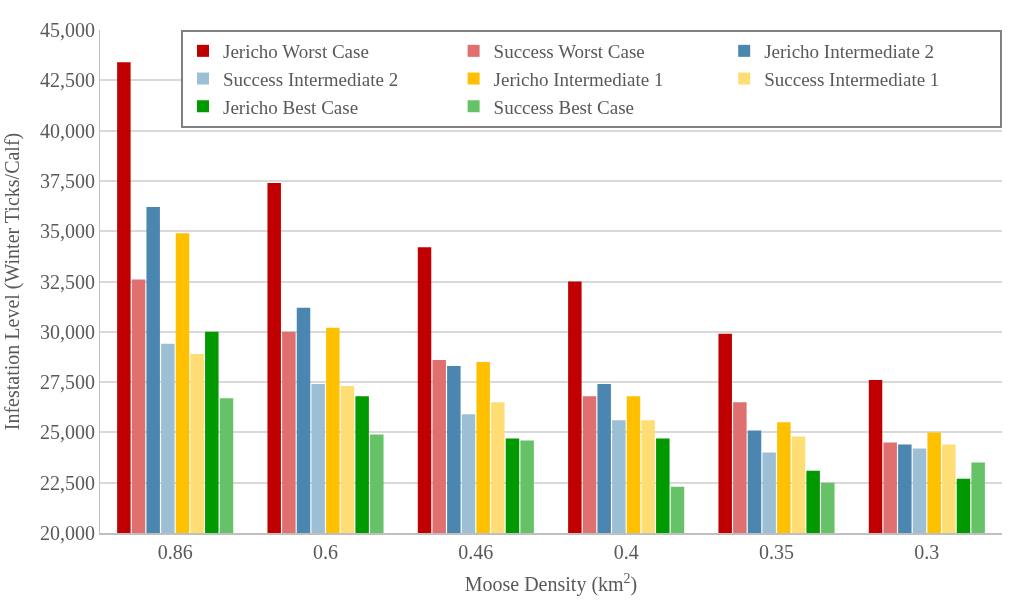 This screenshot has height=603, width=1027. I want to click on legend-label: Success Worst Case, so click(569, 52).